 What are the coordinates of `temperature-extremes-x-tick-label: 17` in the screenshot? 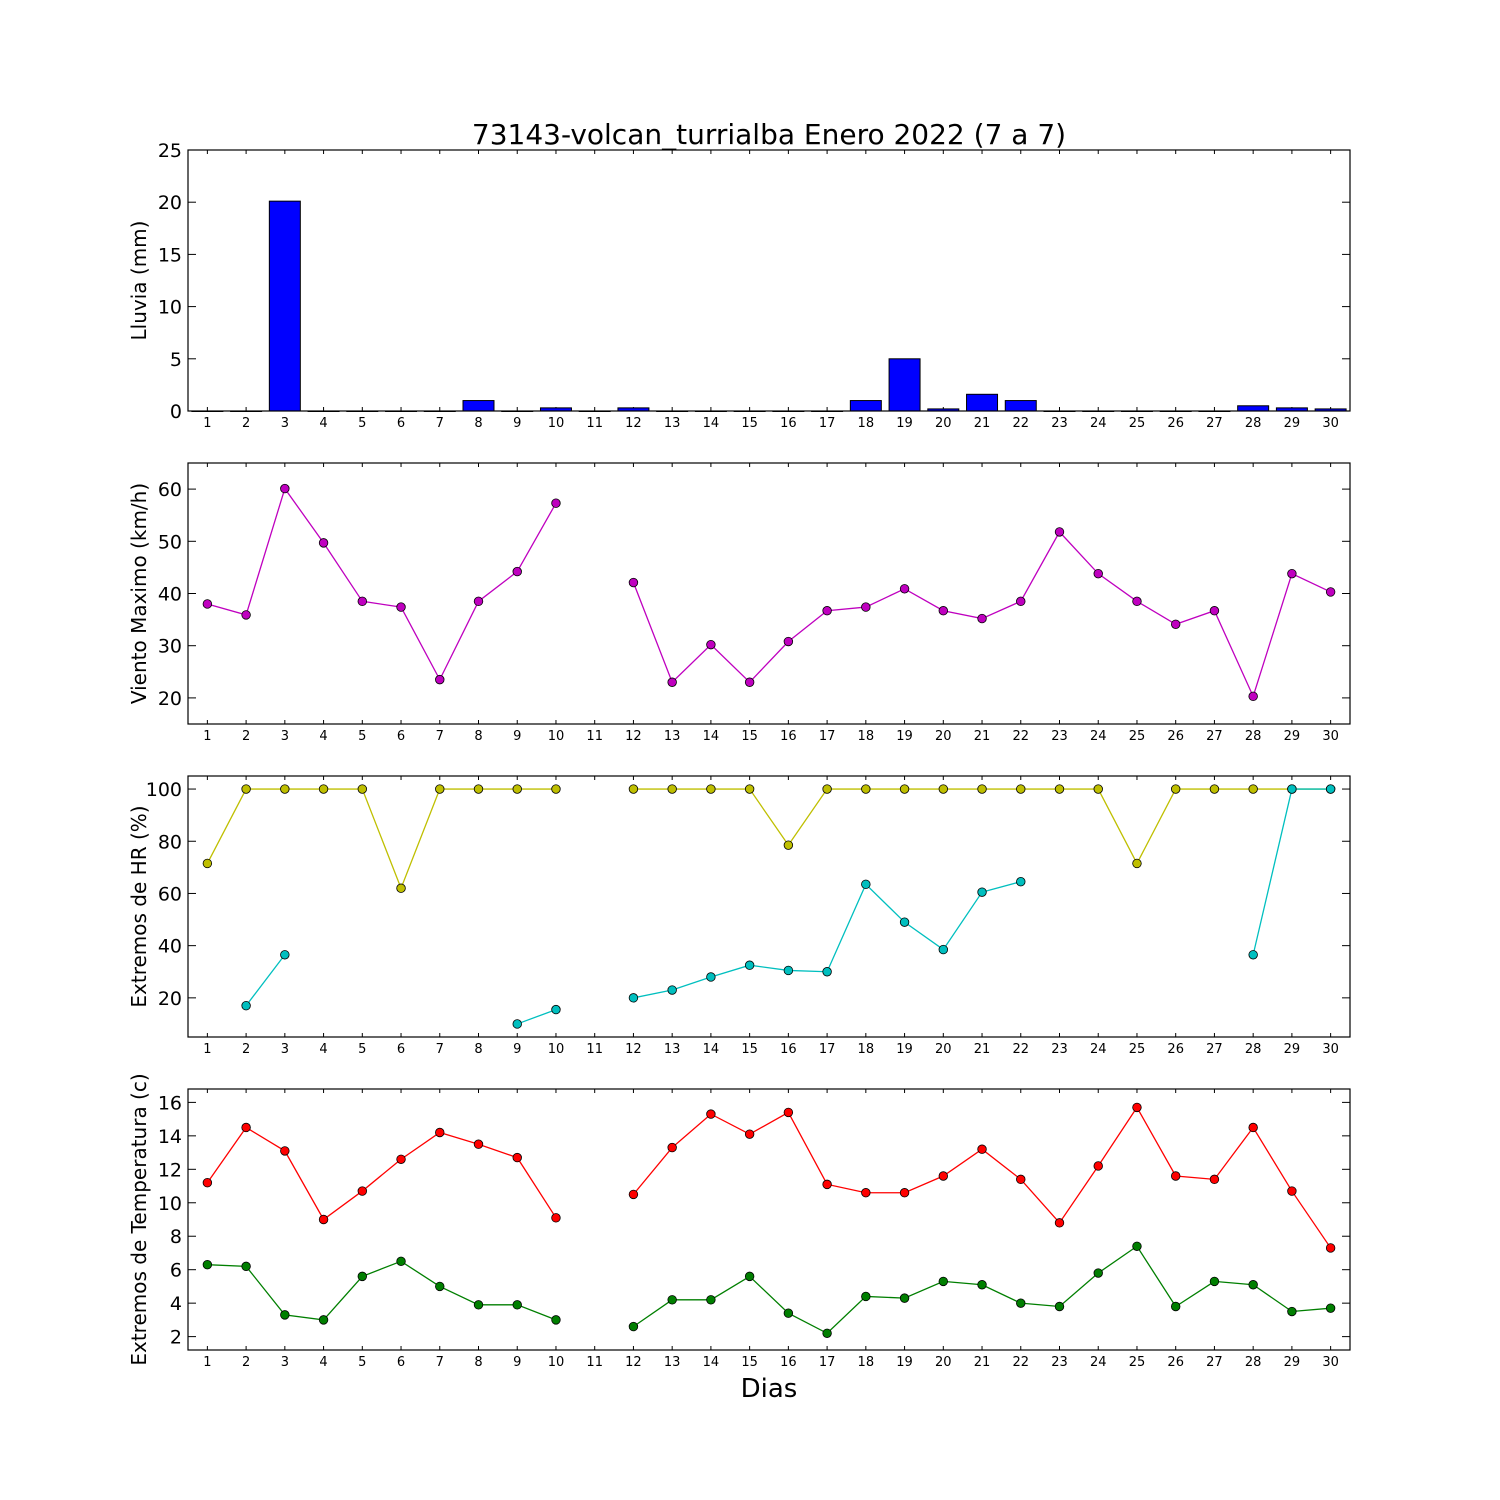 It's located at (827, 1362).